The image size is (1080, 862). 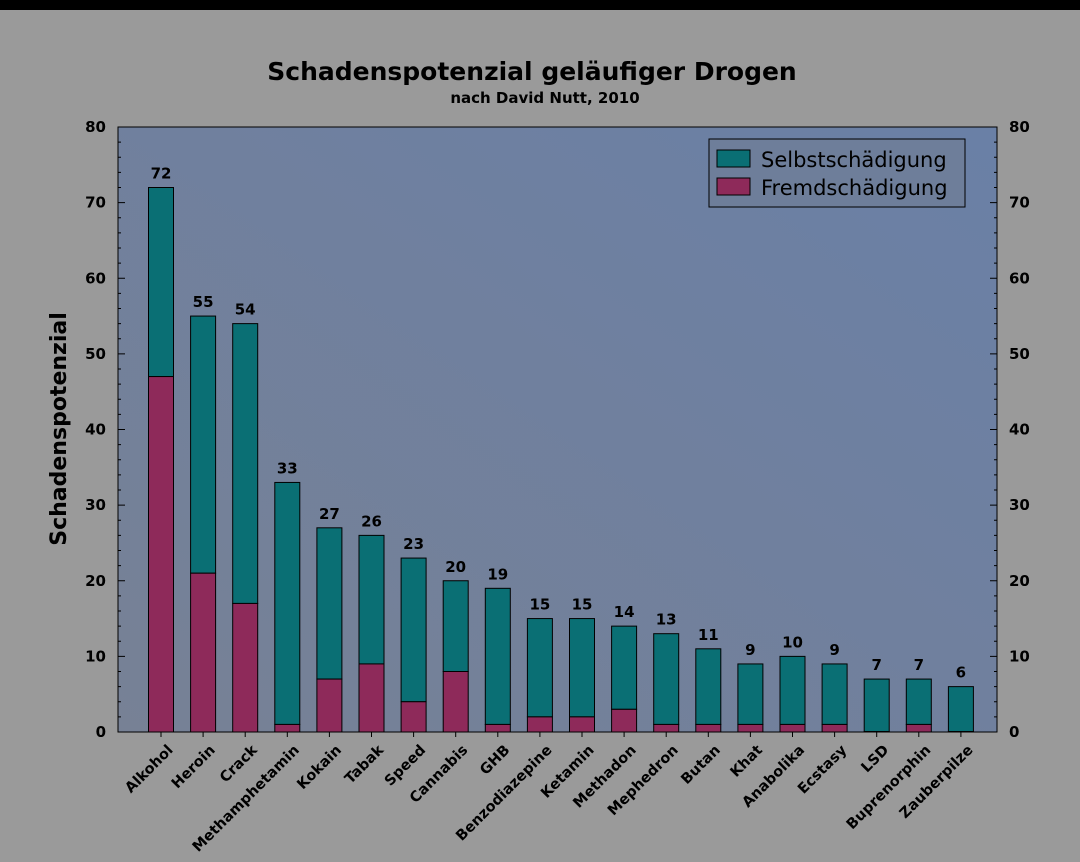 What do you see at coordinates (455, 567) in the screenshot?
I see `value-label-cannabis: 20` at bounding box center [455, 567].